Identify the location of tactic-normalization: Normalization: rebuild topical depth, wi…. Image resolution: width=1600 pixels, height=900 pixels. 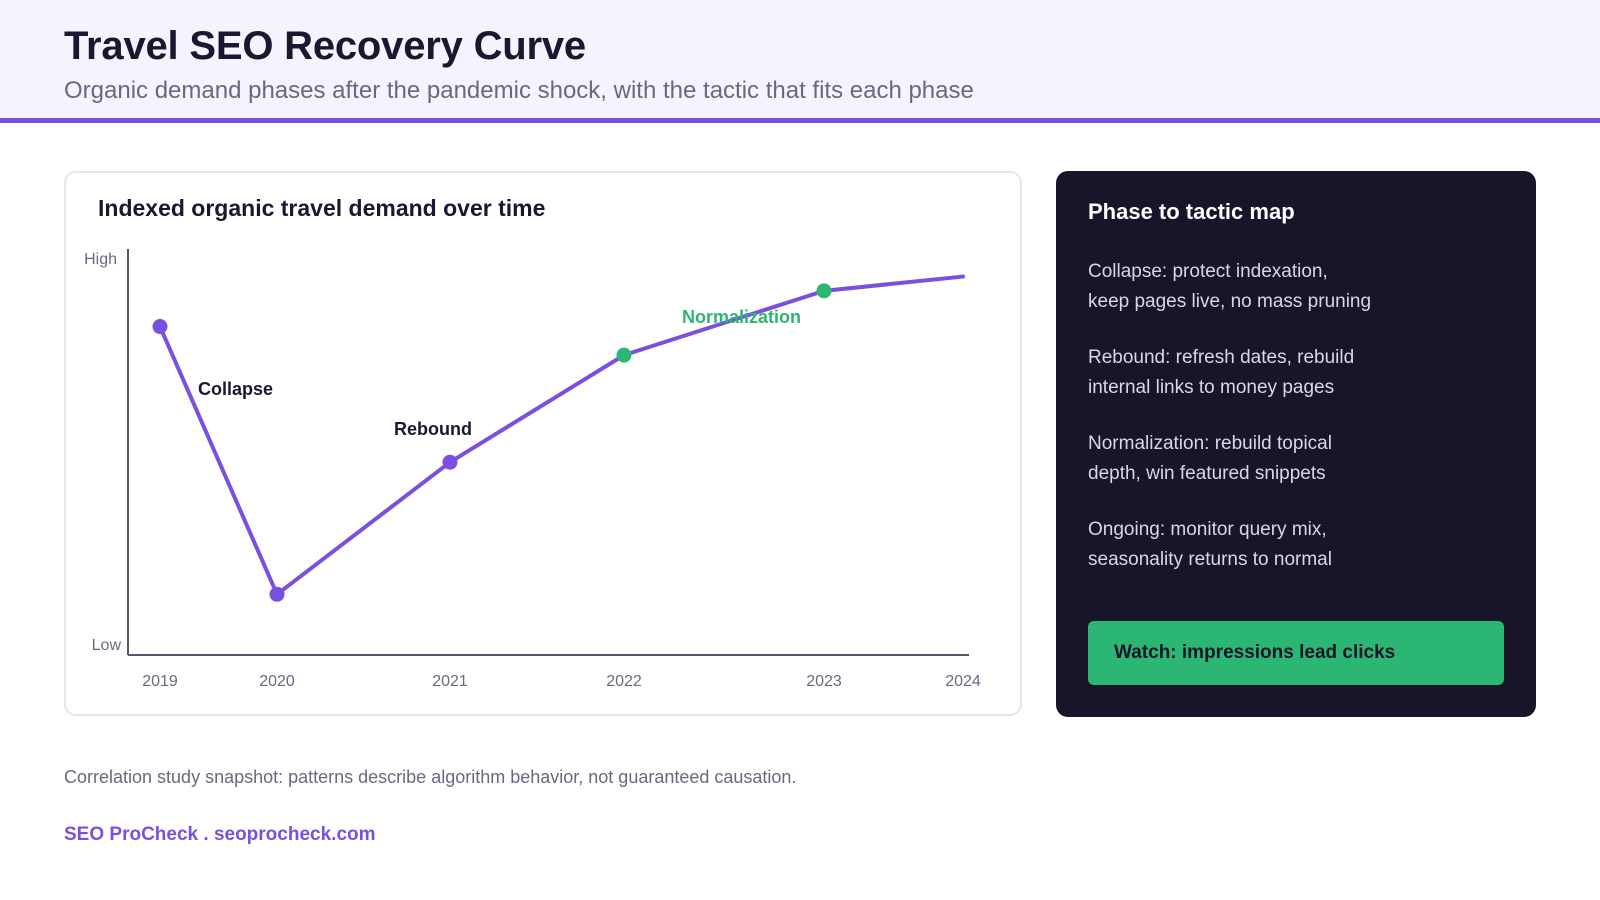
(1298, 459).